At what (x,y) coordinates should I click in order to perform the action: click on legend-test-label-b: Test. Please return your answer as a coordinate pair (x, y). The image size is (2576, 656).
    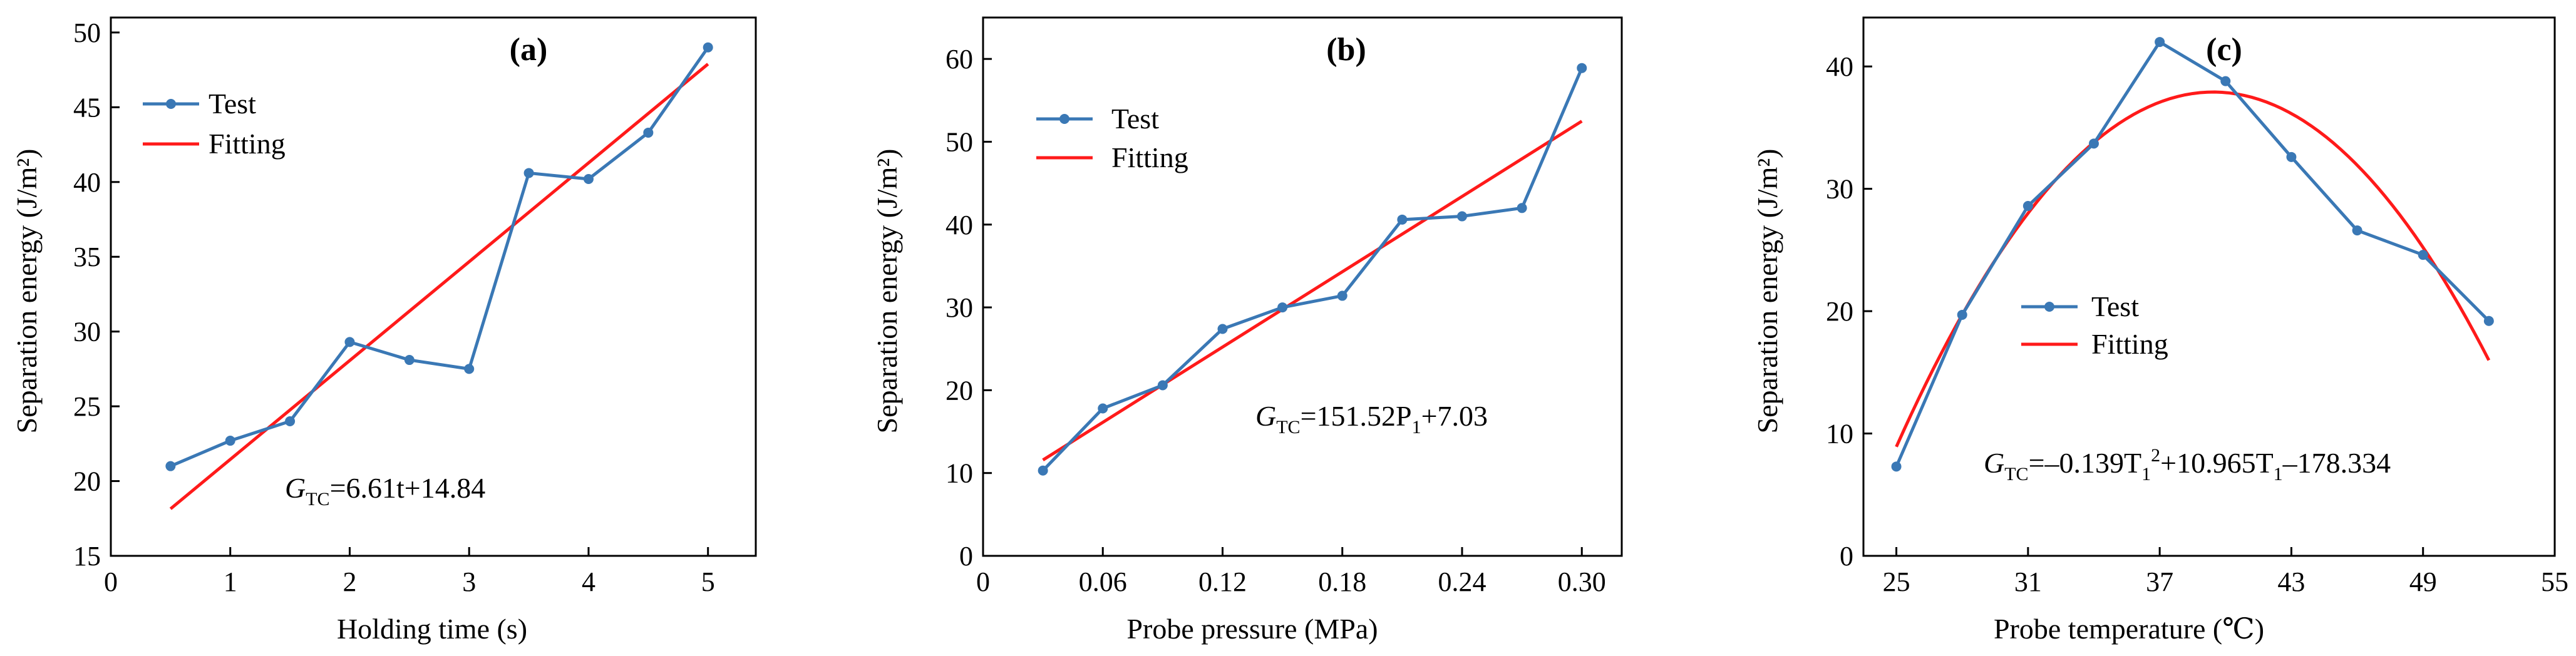
    Looking at the image, I should click on (1135, 119).